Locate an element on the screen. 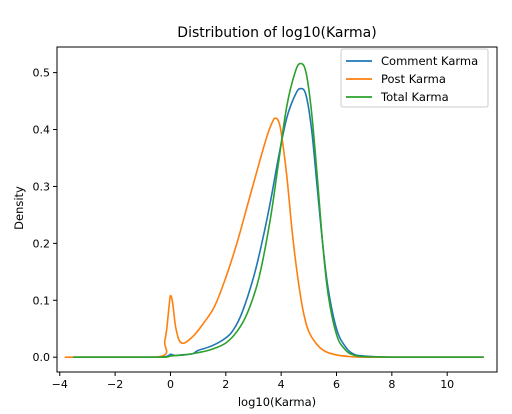  x-tick-label: 0 is located at coordinates (170, 384).